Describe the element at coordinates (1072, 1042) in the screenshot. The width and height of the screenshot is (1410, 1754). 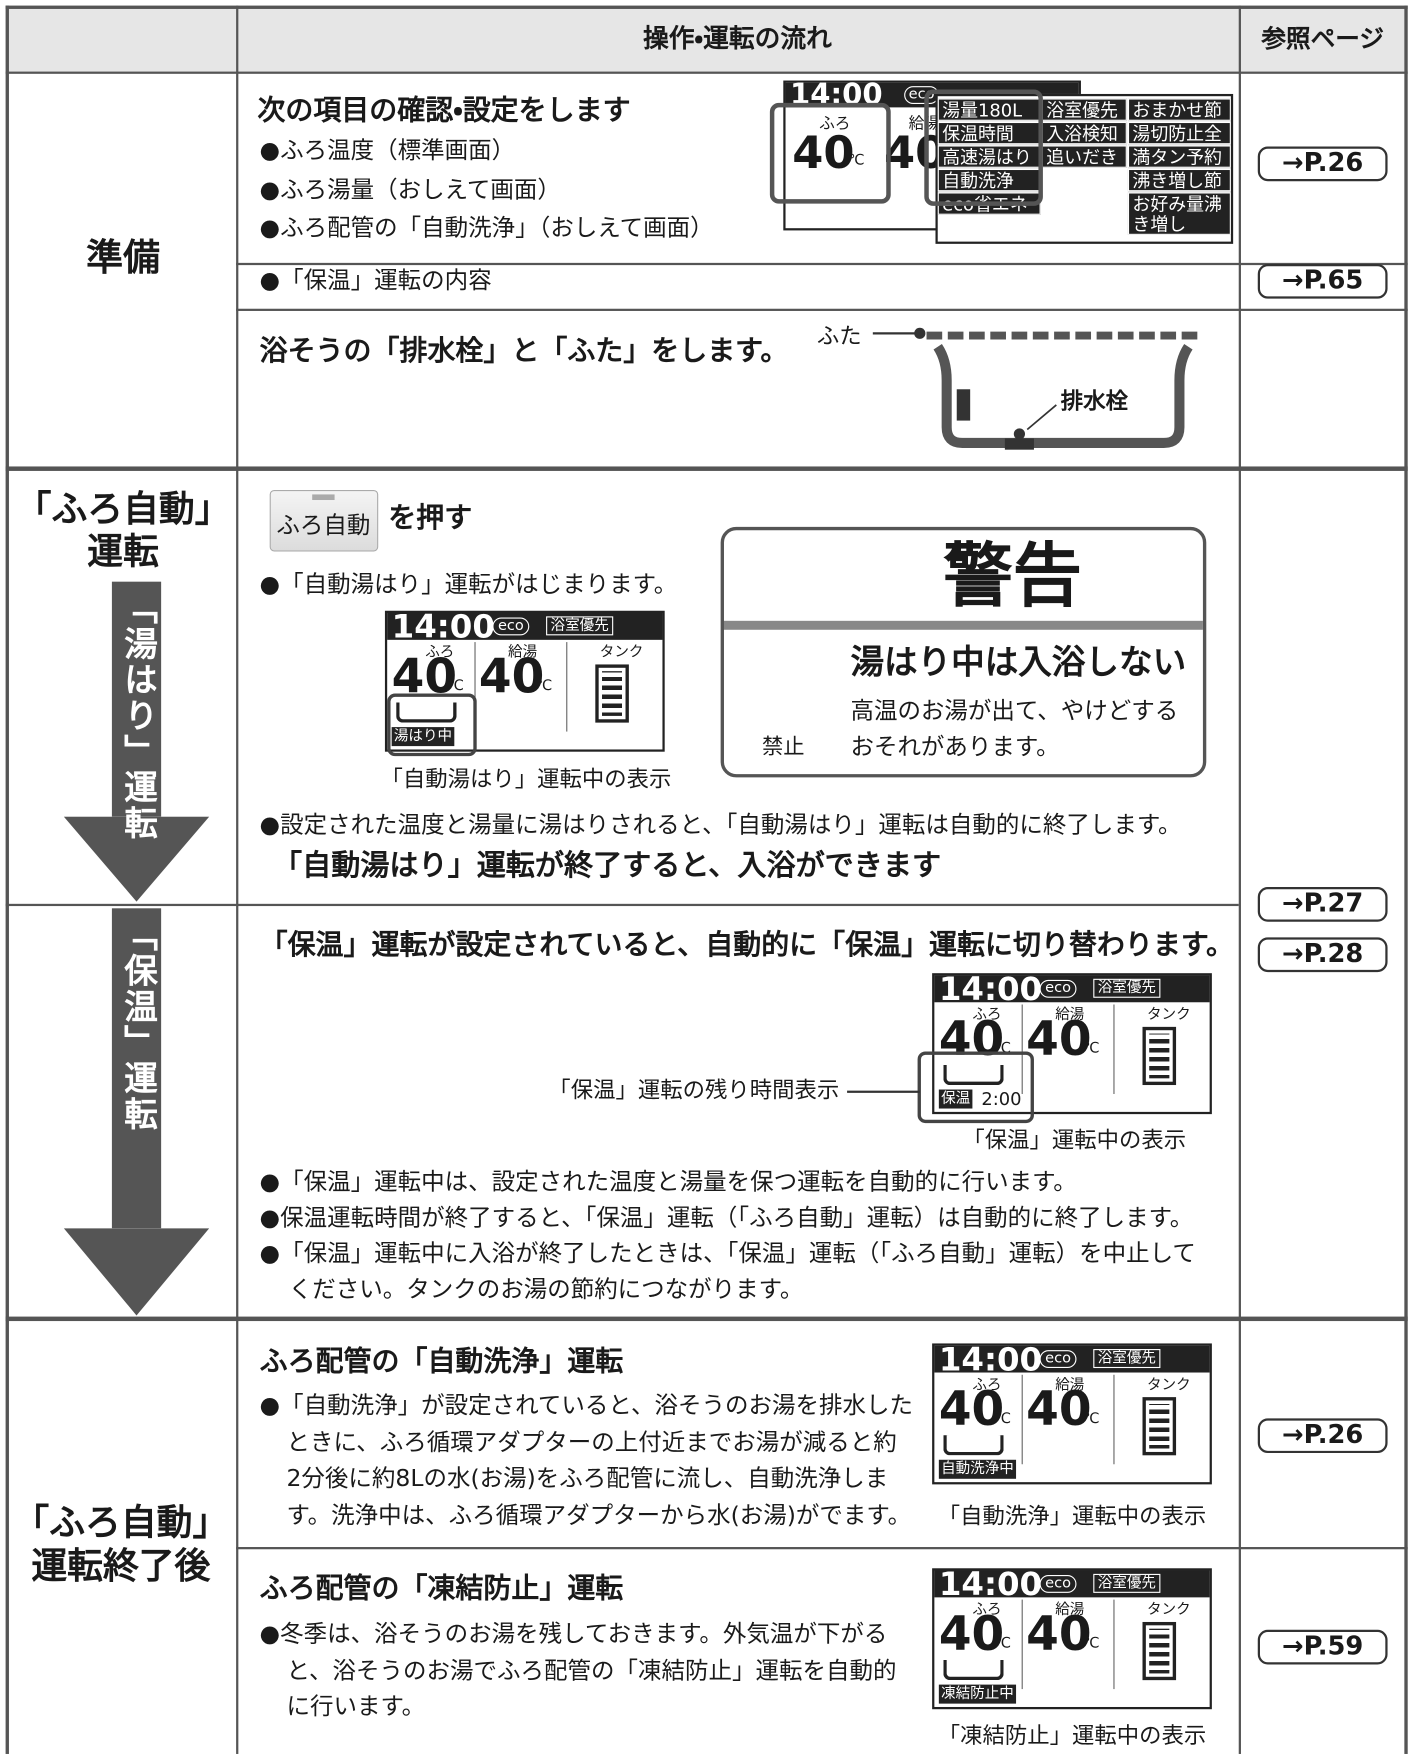
I see `lcd-screen: 14:00 eco 浴室優先 ふろ 給湯 タンク 40 ℃ 40 ℃ 保温 2:00` at that location.